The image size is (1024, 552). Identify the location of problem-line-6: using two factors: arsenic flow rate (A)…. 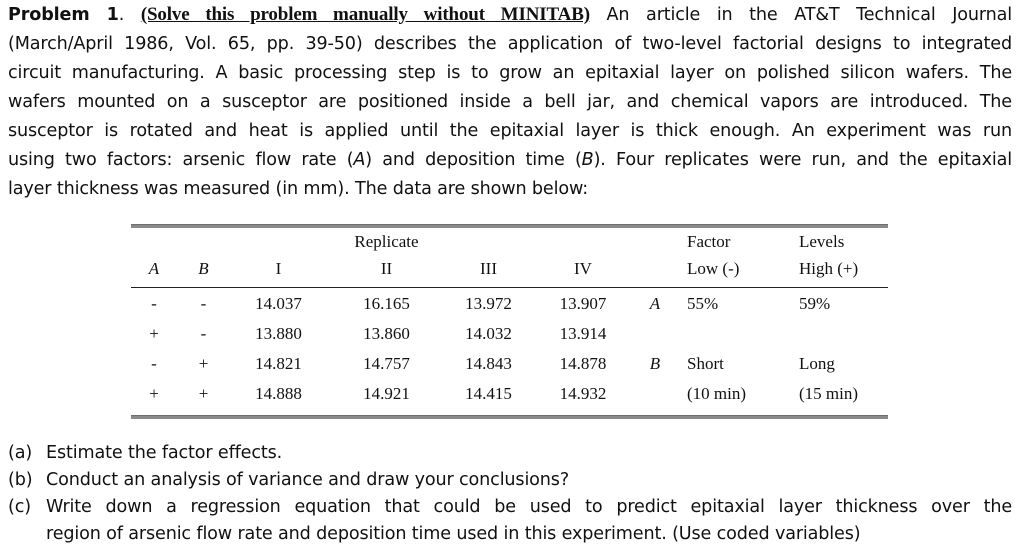
(510, 160).